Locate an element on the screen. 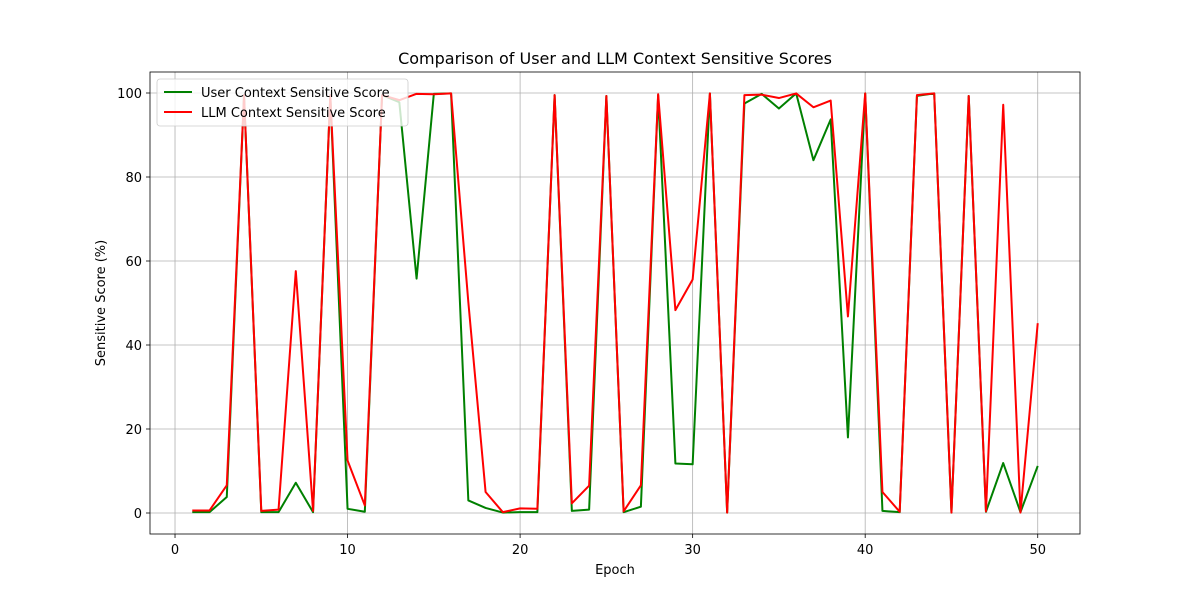  y-axis-label: Sensitive Score (%) is located at coordinates (101, 303).